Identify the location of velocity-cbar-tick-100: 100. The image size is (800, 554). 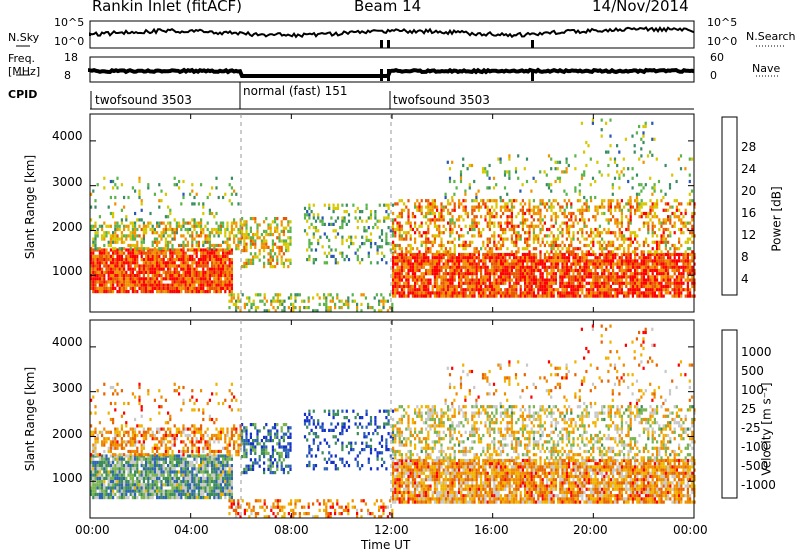
(752, 390).